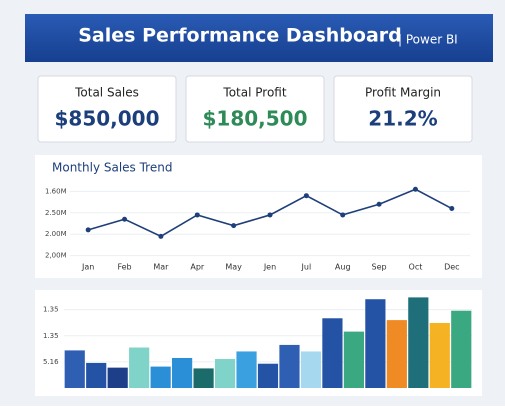  What do you see at coordinates (233, 267) in the screenshot?
I see `x-tick-label: May` at bounding box center [233, 267].